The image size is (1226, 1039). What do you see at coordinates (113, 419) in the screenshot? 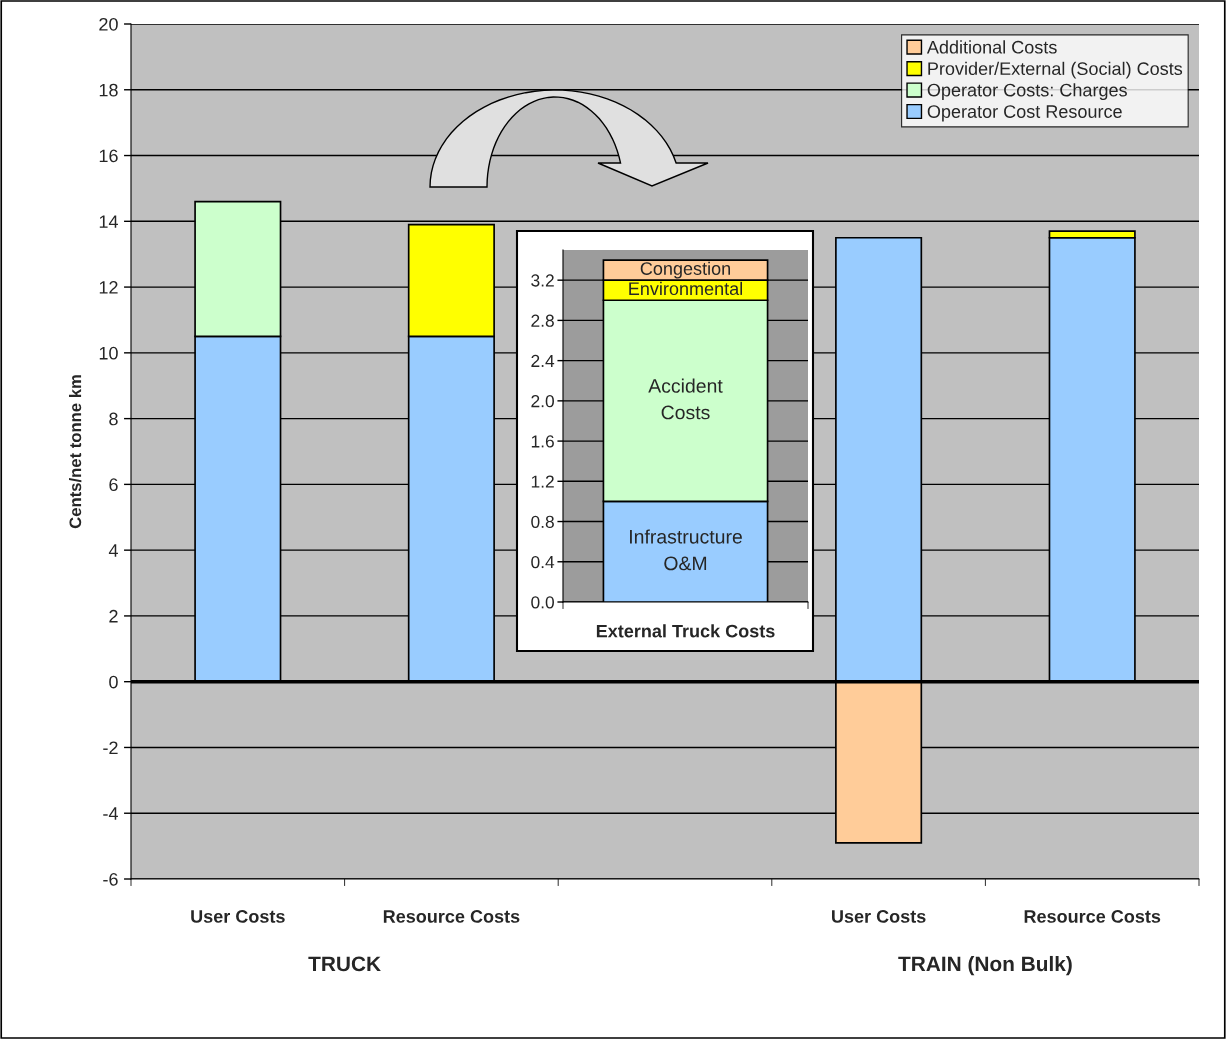
I see `y-tick-label: 8` at bounding box center [113, 419].